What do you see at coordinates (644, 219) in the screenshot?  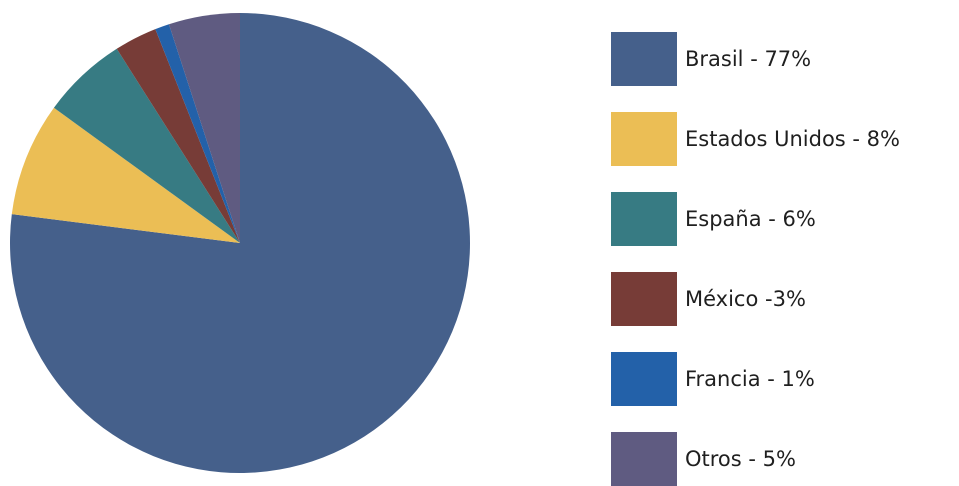 I see `legend-swatch-espana` at bounding box center [644, 219].